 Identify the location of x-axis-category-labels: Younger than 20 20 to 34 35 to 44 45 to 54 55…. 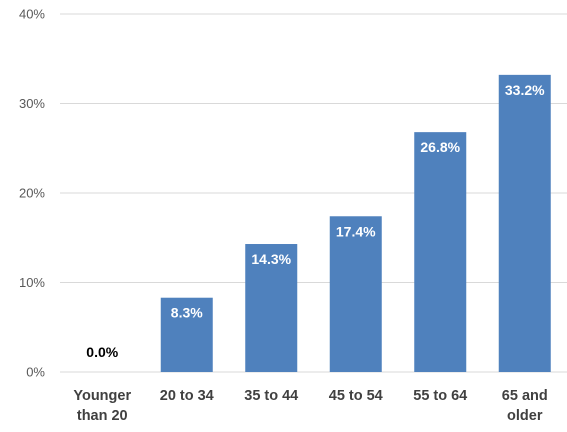
(310, 406).